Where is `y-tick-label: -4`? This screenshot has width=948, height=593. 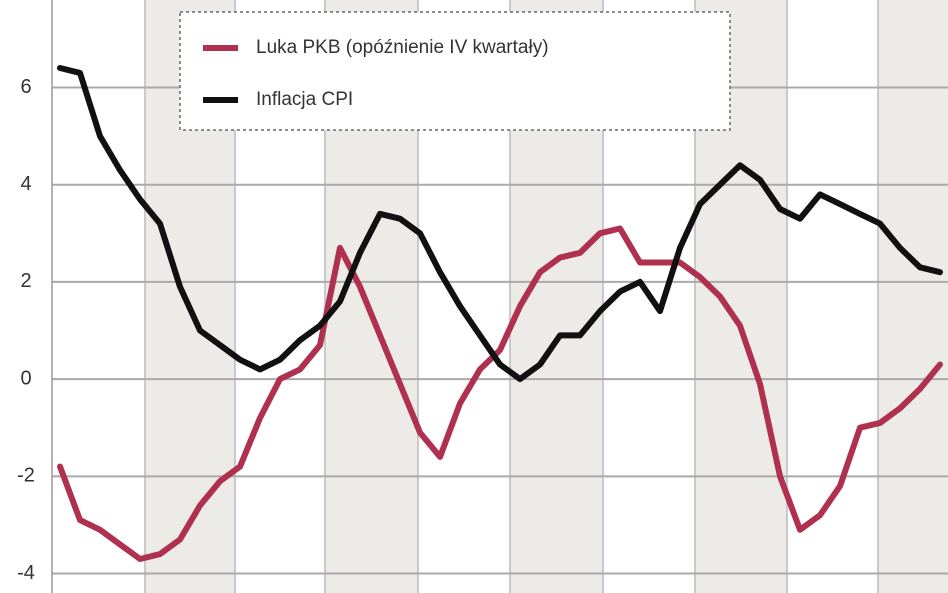 y-tick-label: -4 is located at coordinates (26, 573).